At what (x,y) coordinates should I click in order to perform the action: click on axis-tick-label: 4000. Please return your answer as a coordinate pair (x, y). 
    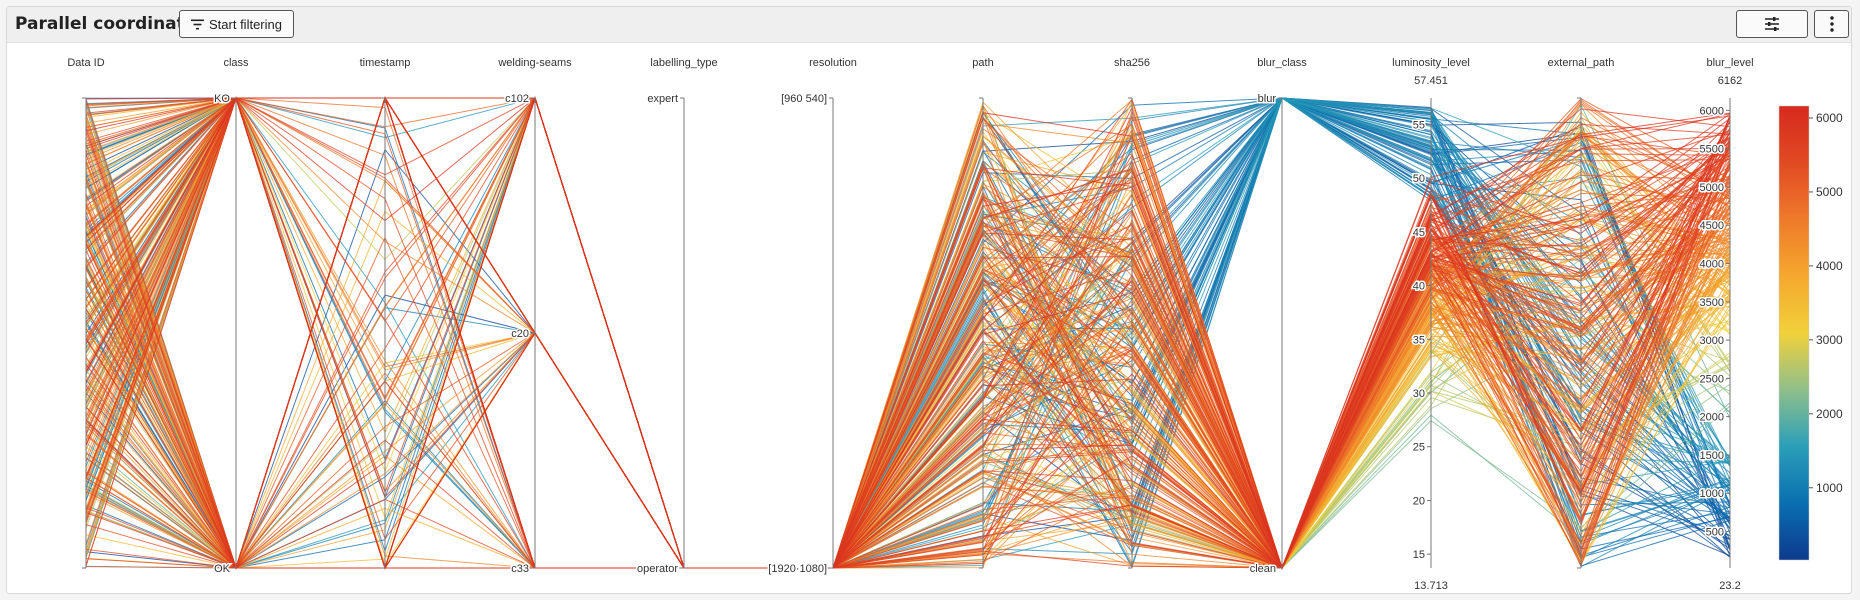
    Looking at the image, I should click on (1712, 265).